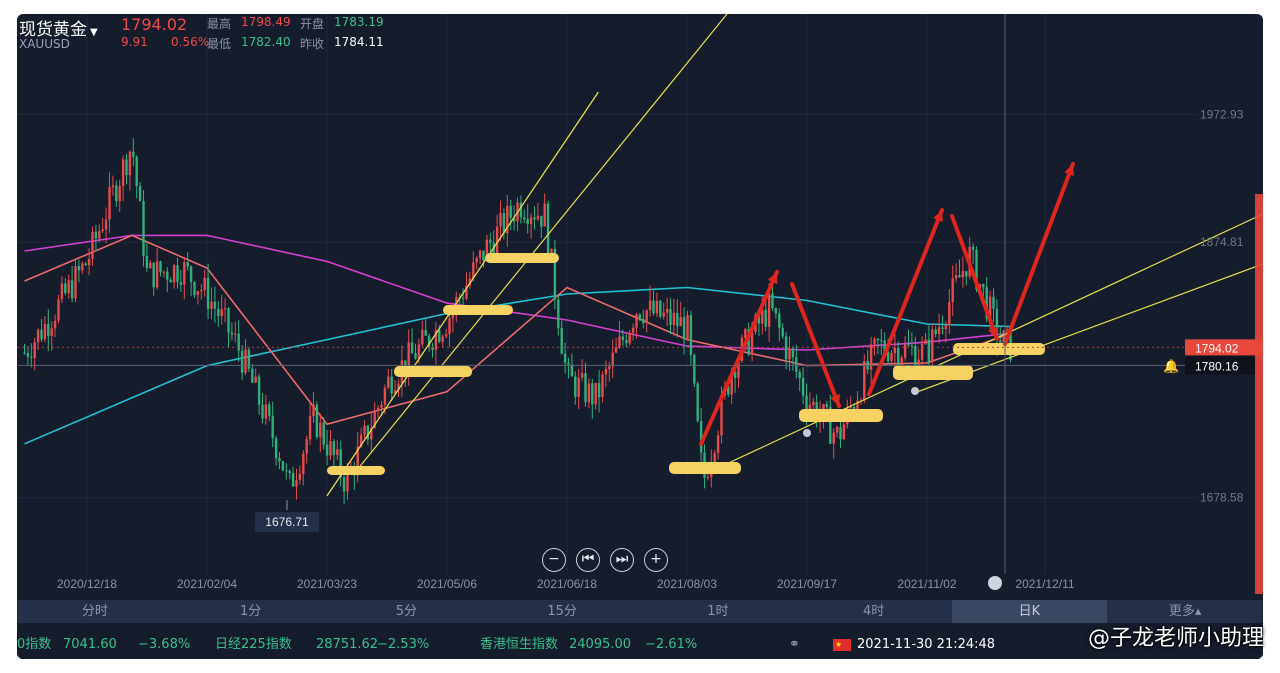 This screenshot has width=1280, height=673. Describe the element at coordinates (567, 584) in the screenshot. I see `x-tick-label: 2021/06/18` at that location.